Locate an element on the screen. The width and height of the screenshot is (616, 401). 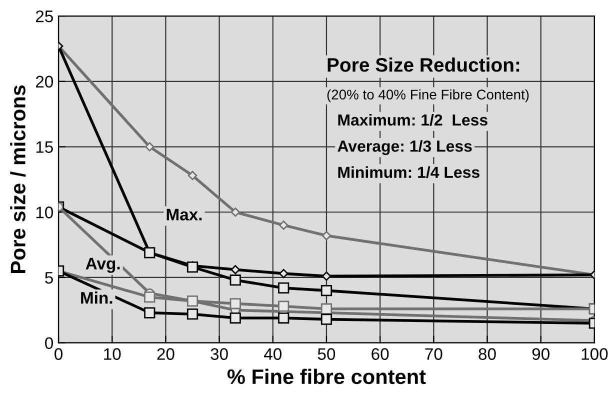
annotation: Minimum: 1/4 Less is located at coordinates (409, 172).